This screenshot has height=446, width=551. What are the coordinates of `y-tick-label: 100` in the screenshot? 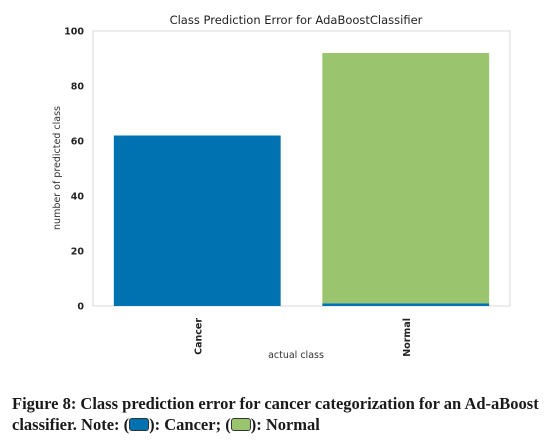 It's located at (74, 32).